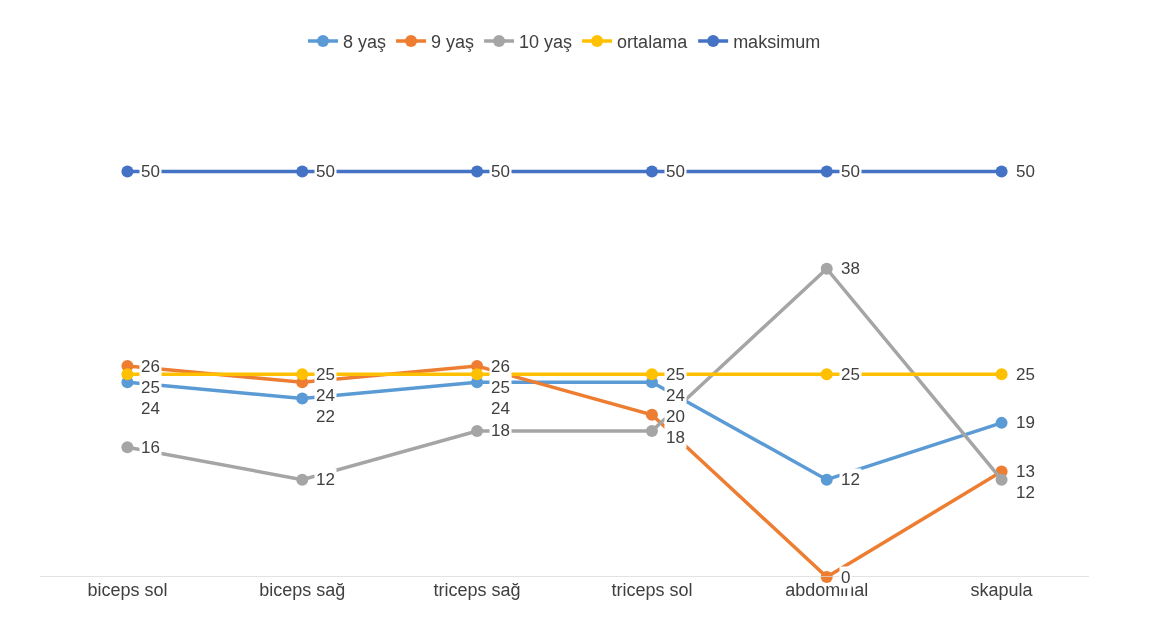  Describe the element at coordinates (477, 590) in the screenshot. I see `x-tick-label: triceps sağ` at that location.